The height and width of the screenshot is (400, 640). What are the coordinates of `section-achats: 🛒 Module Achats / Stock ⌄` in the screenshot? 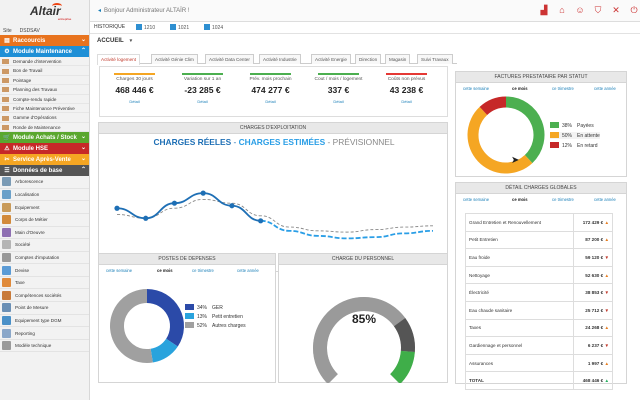 It's located at (44, 138).